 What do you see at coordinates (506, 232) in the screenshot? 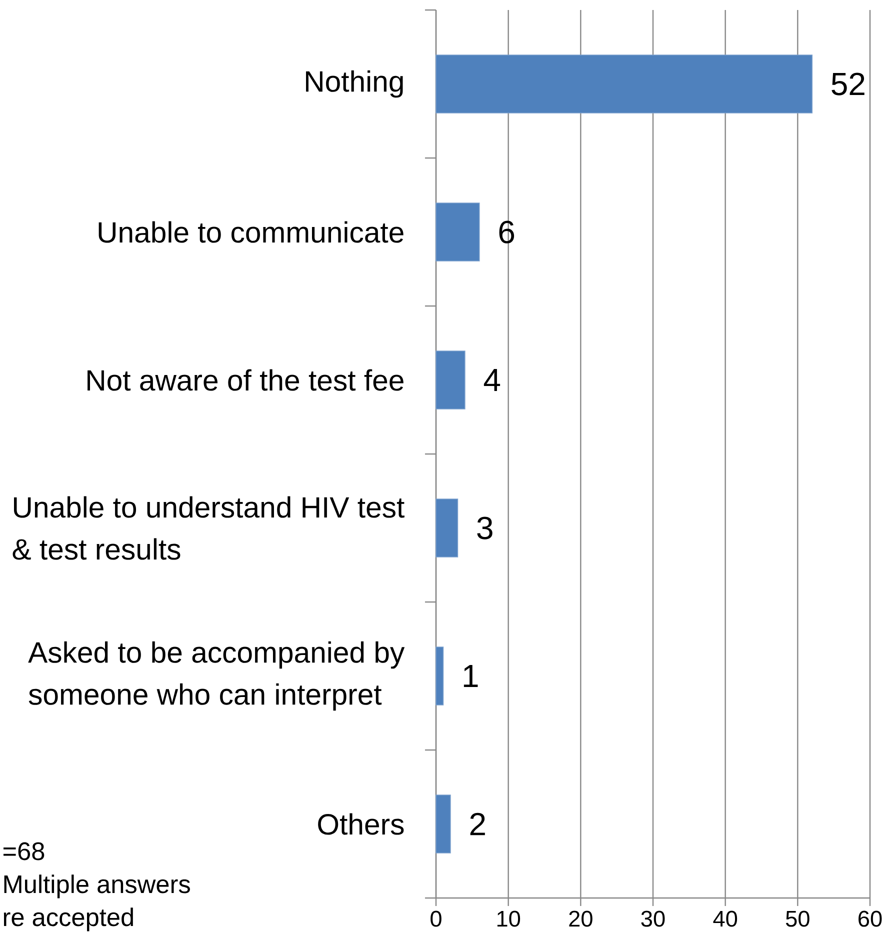
I see `data-label: 6` at bounding box center [506, 232].